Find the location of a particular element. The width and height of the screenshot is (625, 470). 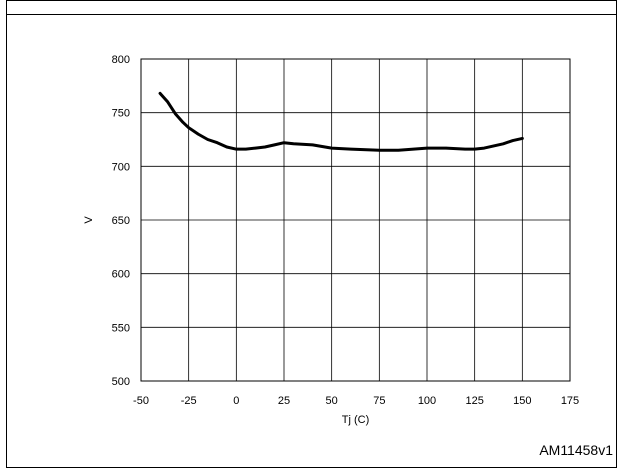

x-tick-label: 75 is located at coordinates (379, 401).